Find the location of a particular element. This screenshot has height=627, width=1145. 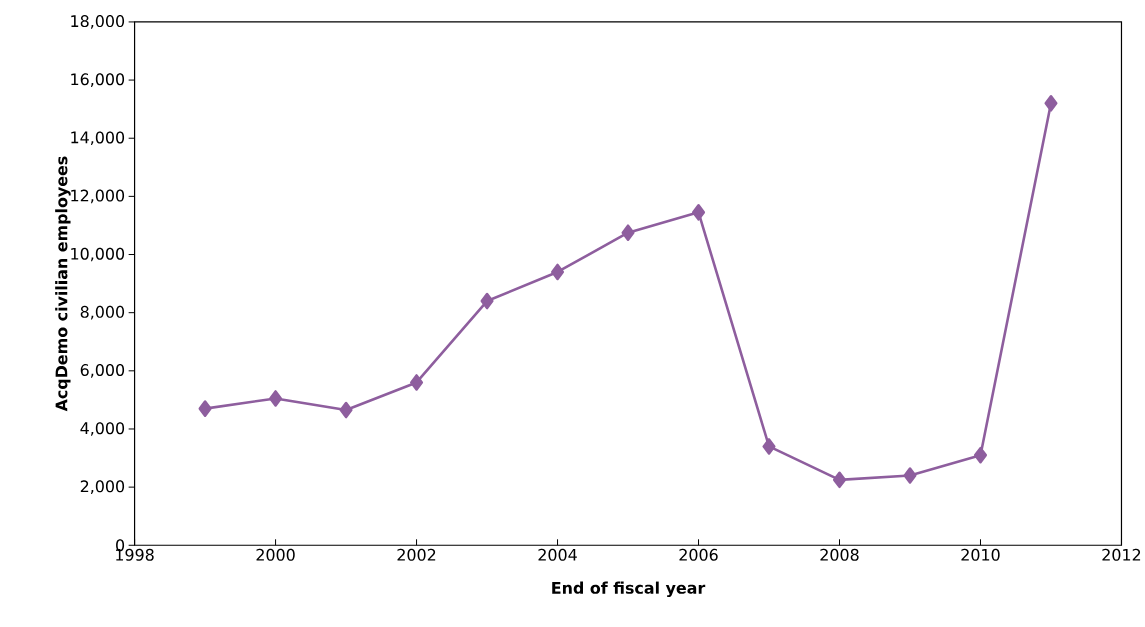

y-axis-title: AcqDemo civilian employees is located at coordinates (63, 284).